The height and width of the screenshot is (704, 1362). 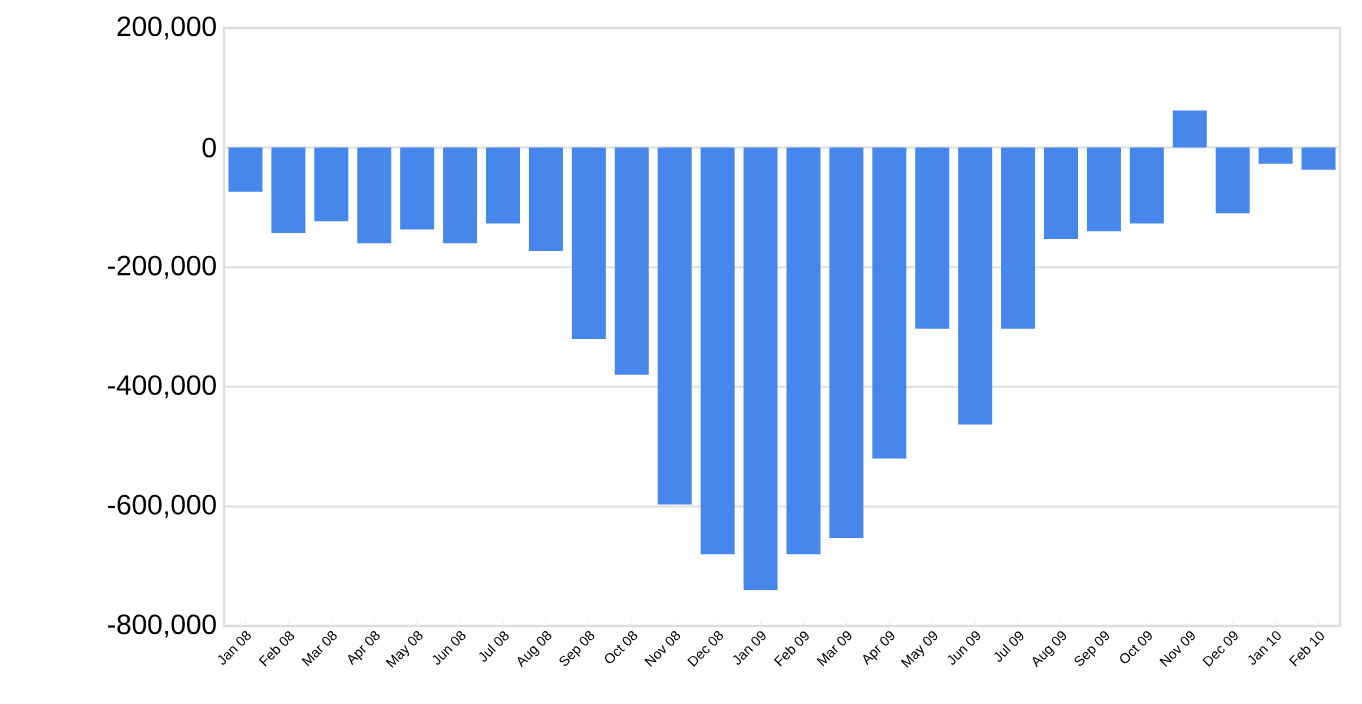 I want to click on y-tick-label: -400,000, so click(x=162, y=387).